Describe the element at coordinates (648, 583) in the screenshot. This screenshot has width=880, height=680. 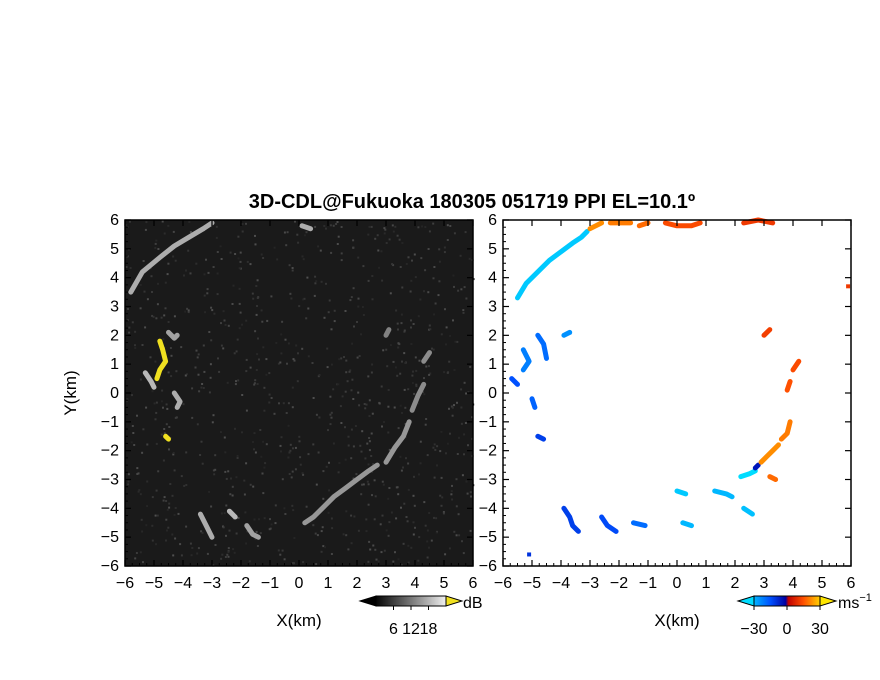
I see `x-tick-label: −1` at that location.